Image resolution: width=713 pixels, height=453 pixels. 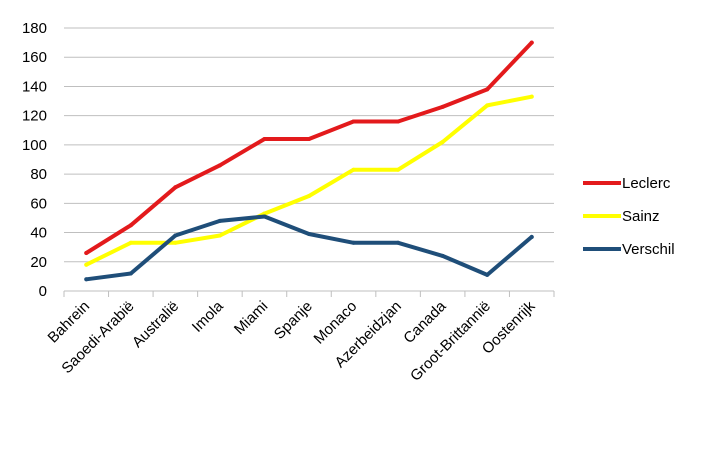 I want to click on x-tick-label: Imola, so click(x=208, y=316).